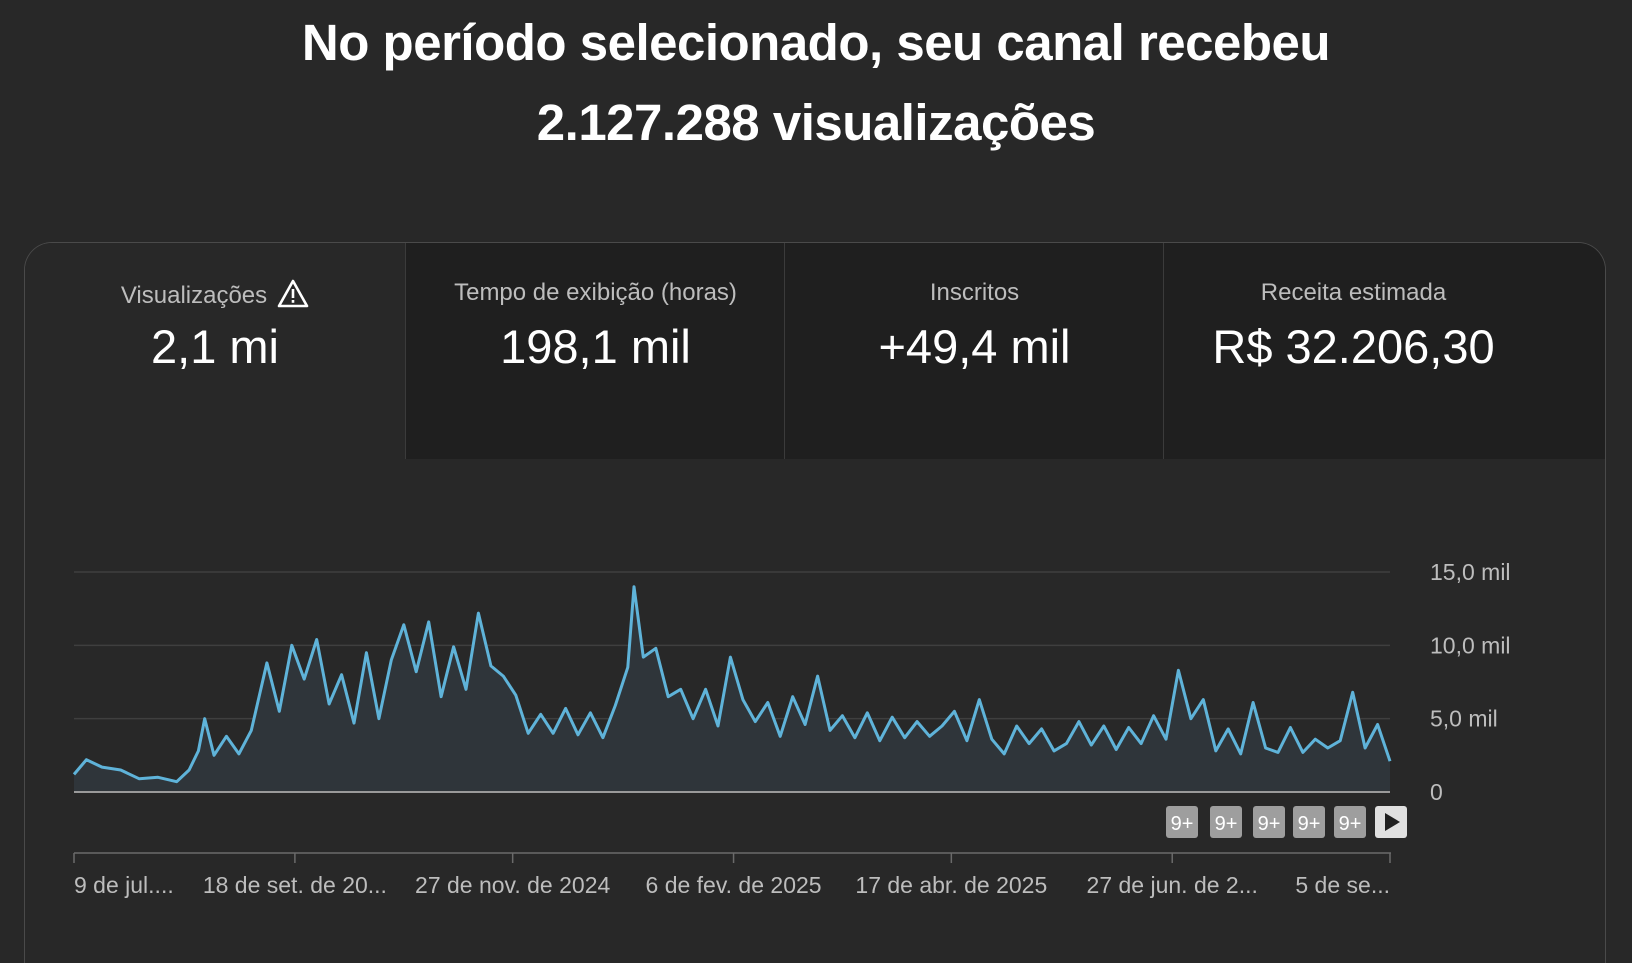  What do you see at coordinates (293, 297) in the screenshot?
I see `warning-icon` at bounding box center [293, 297].